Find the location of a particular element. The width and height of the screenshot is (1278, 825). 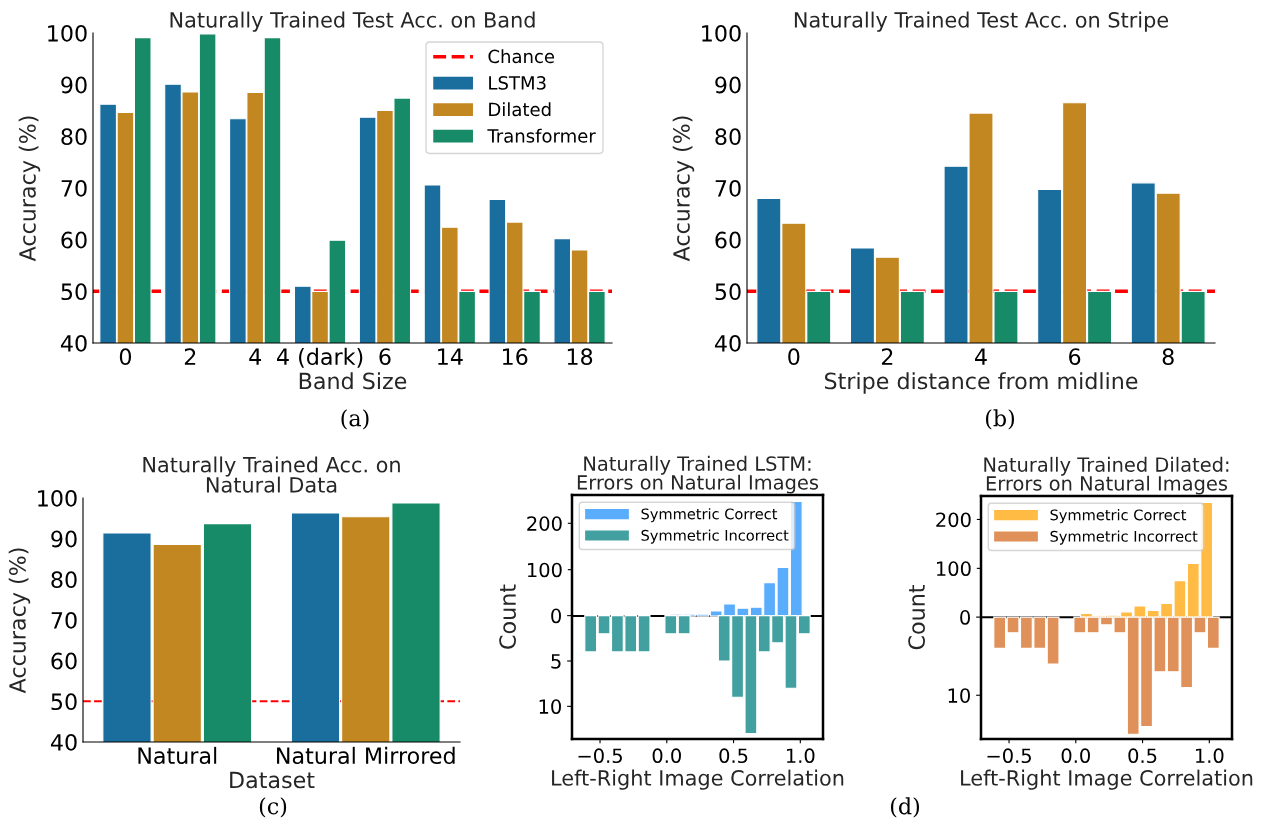

text: (a) is located at coordinates (355, 419).